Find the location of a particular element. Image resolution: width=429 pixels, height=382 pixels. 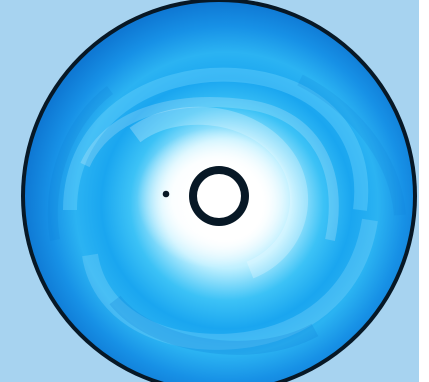

center-hole is located at coordinates (219, 196).